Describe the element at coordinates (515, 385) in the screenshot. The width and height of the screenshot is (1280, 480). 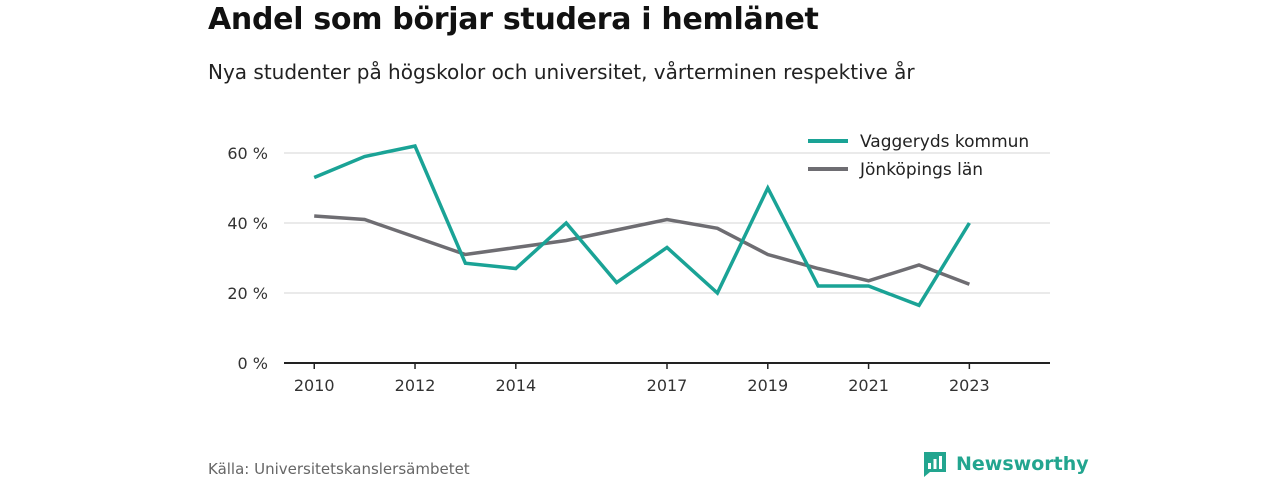
I see `x-tick-label: 2014` at that location.